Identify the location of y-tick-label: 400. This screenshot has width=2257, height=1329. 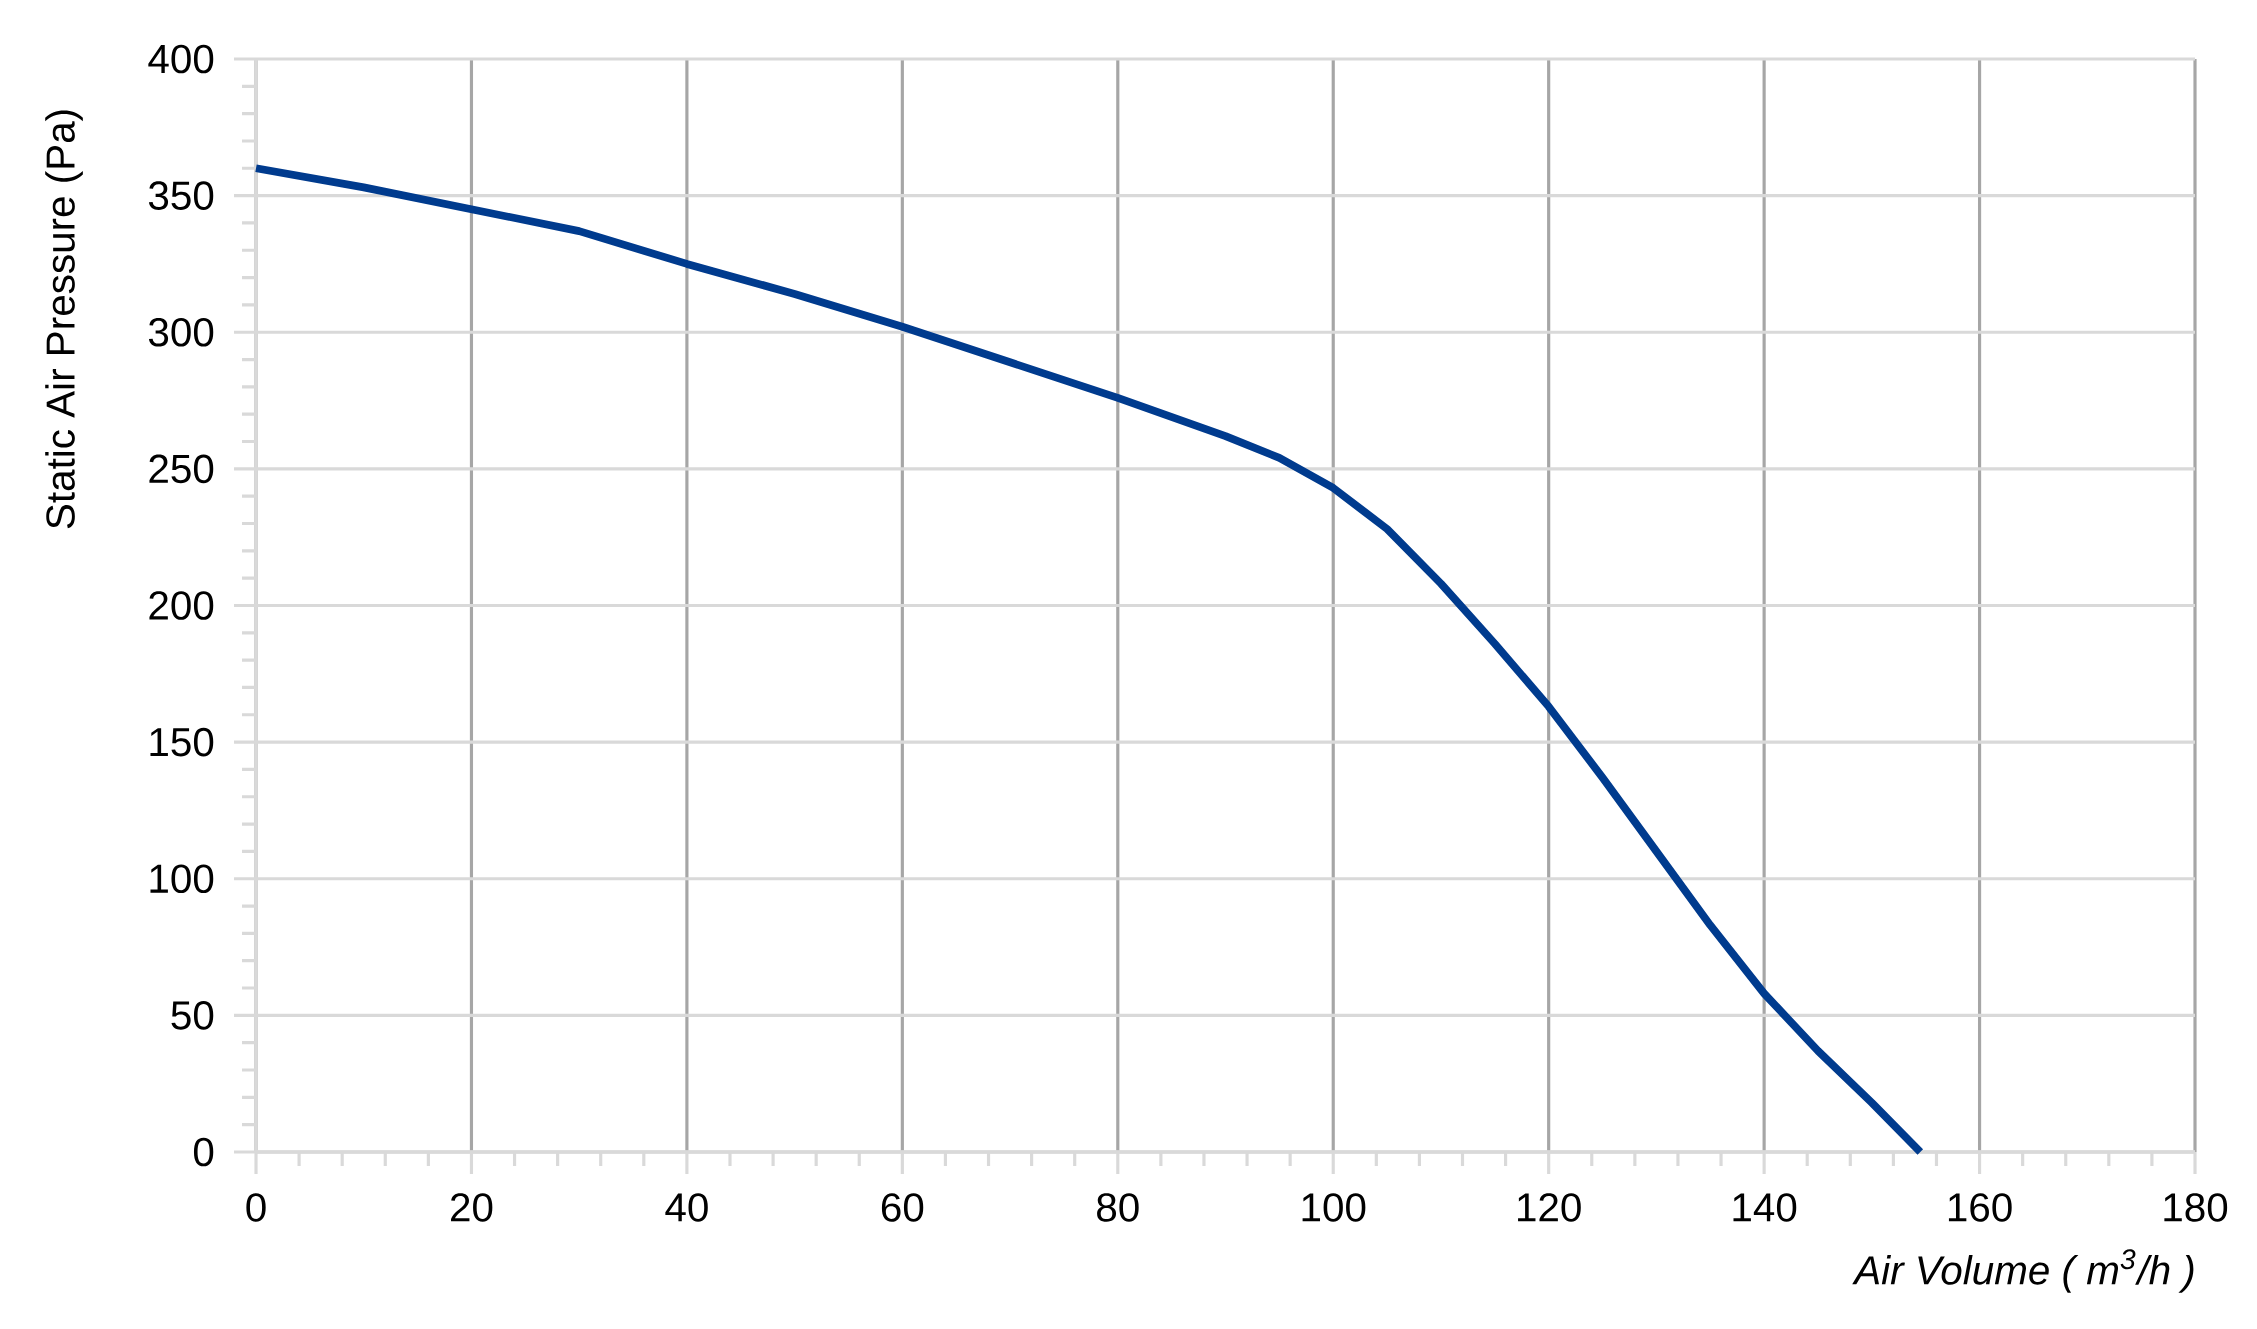
(181, 59).